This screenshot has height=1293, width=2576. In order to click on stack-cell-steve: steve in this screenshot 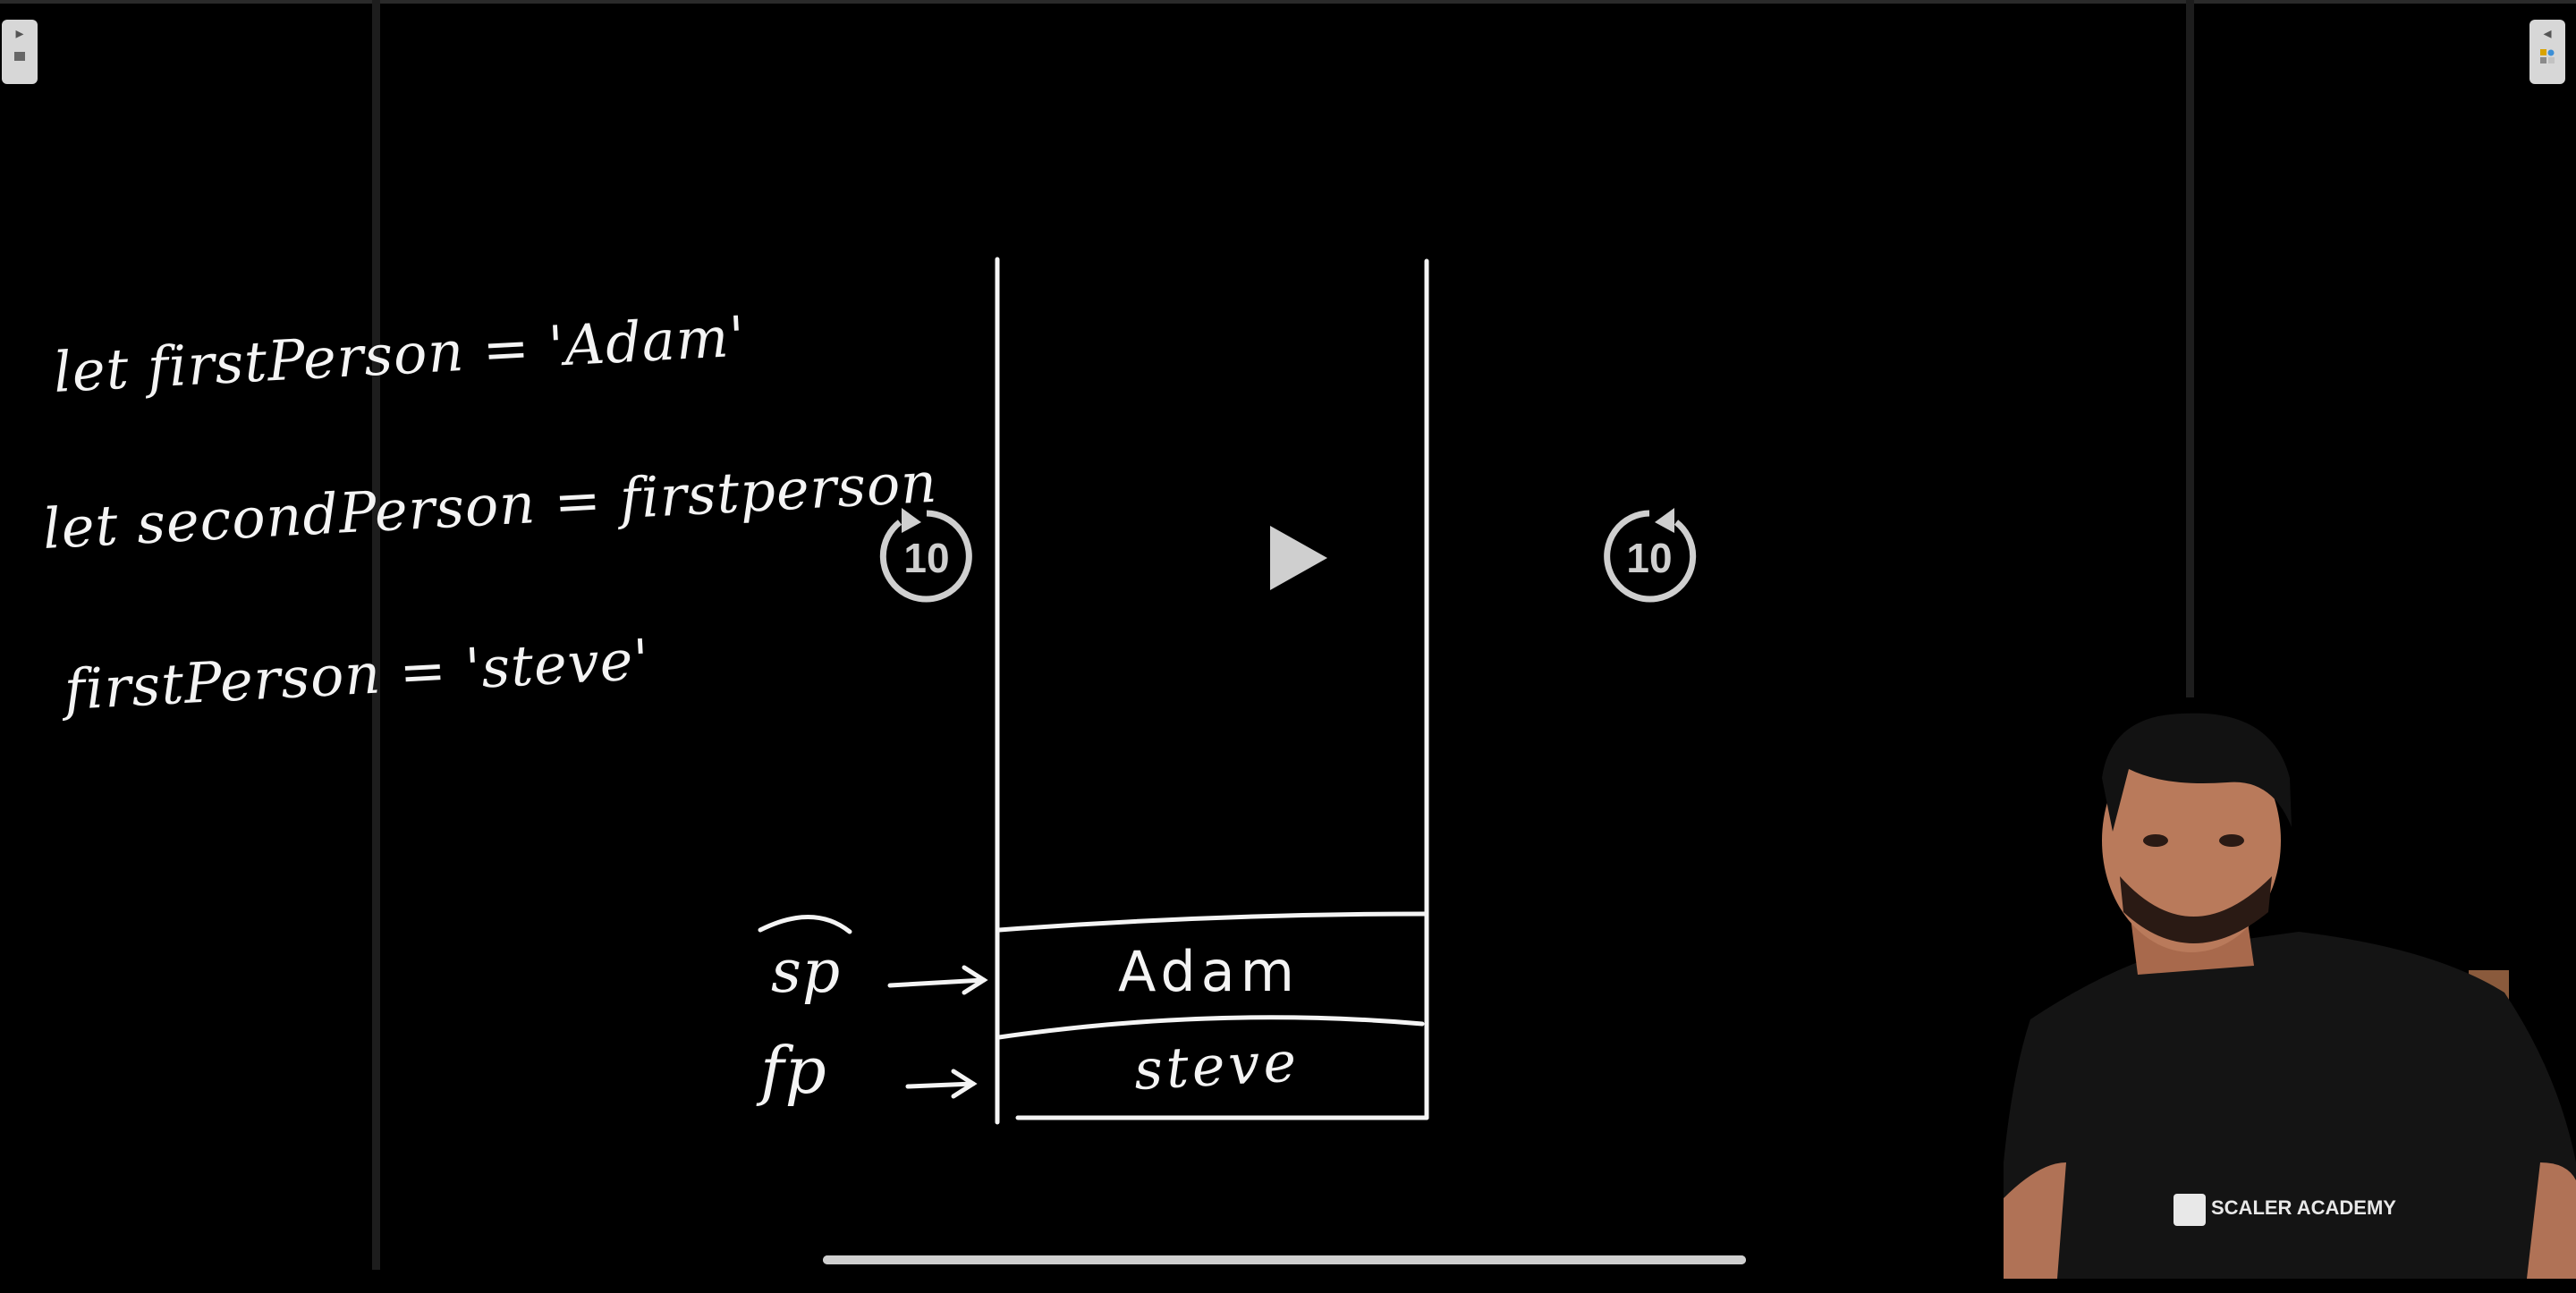, I will do `click(1216, 1066)`.